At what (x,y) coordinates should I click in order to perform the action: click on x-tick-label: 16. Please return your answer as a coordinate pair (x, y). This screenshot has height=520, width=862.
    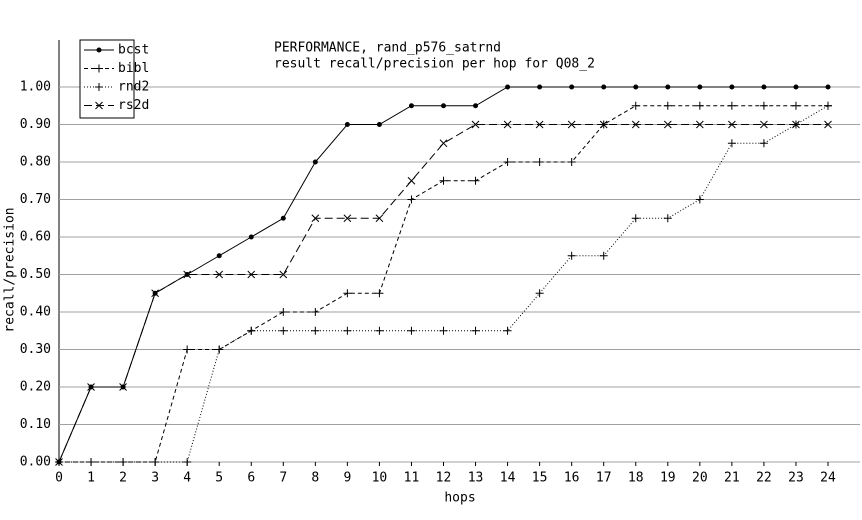
    Looking at the image, I should click on (572, 478).